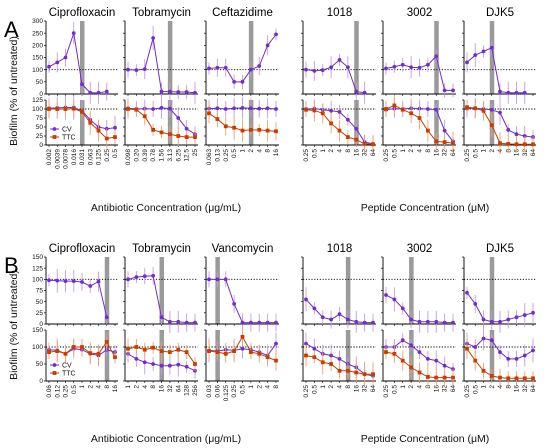 The height and width of the screenshot is (448, 550). I want to click on top-subplot-group: 0 25 50 75 100 125 150, so click(75, 291).